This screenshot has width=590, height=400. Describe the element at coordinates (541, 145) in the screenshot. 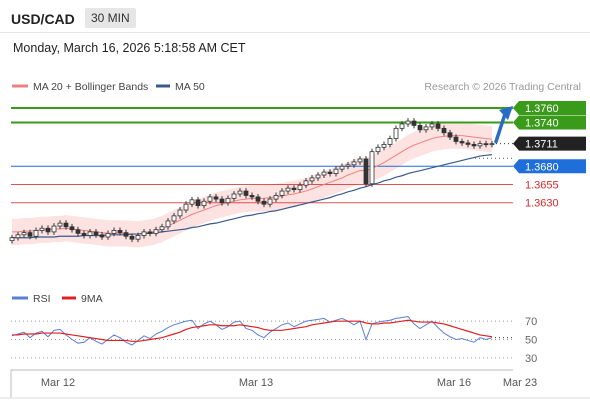

I see `level-label-last: 1.3711` at that location.